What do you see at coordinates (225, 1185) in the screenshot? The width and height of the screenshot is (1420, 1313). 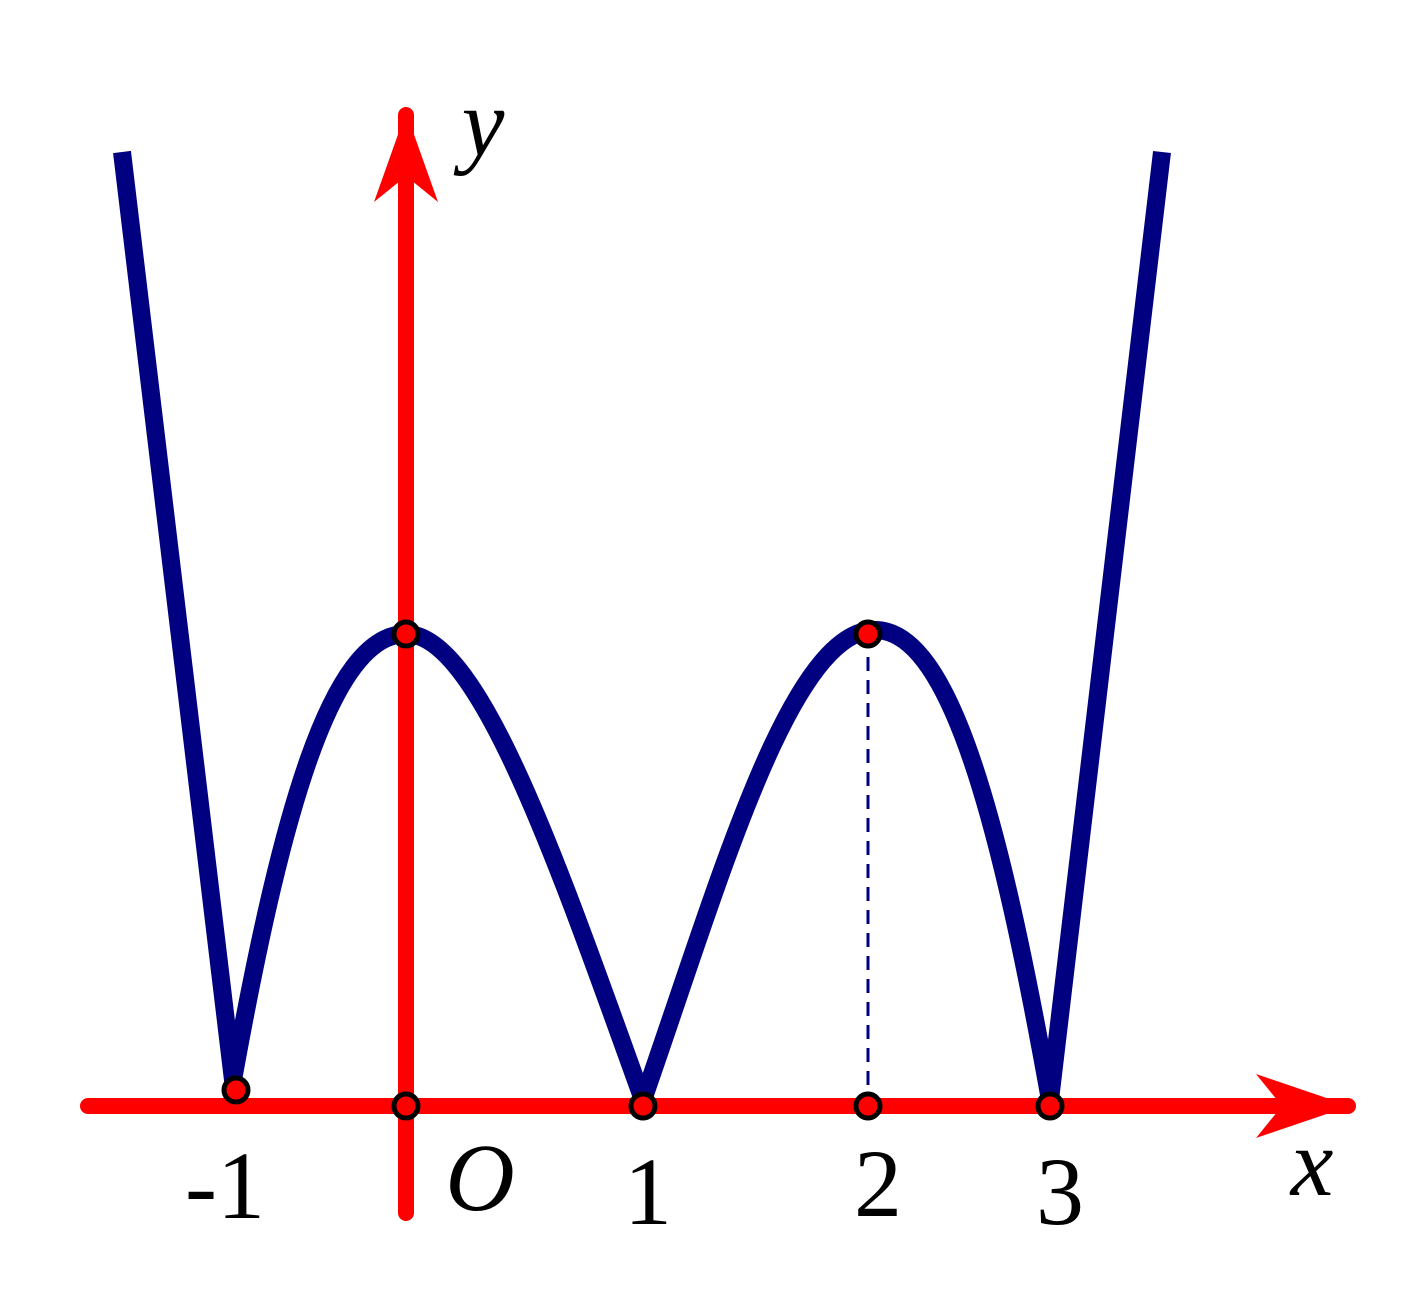 I see `x-label: -1` at bounding box center [225, 1185].